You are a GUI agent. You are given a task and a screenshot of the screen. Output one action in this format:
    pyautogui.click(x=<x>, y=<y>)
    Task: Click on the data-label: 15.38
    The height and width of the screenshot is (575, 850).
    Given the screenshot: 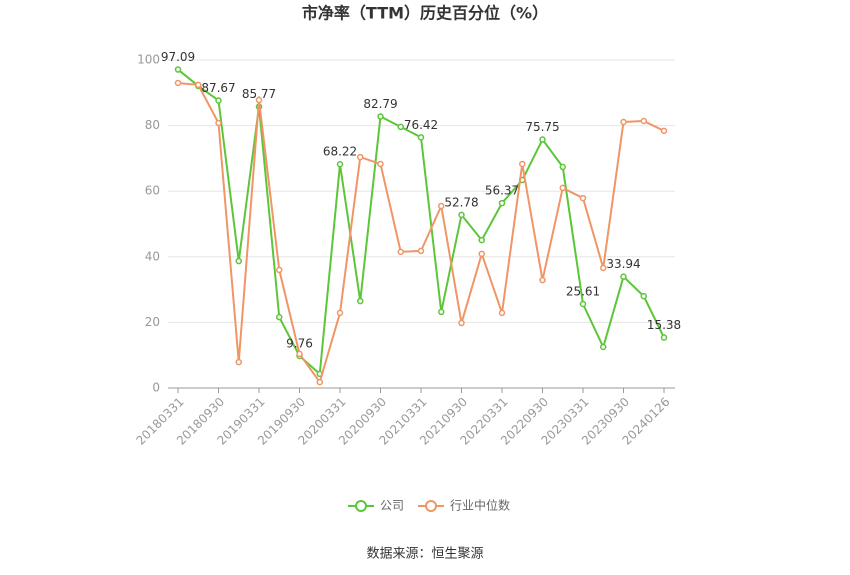 What is the action you would take?
    pyautogui.click(x=664, y=325)
    